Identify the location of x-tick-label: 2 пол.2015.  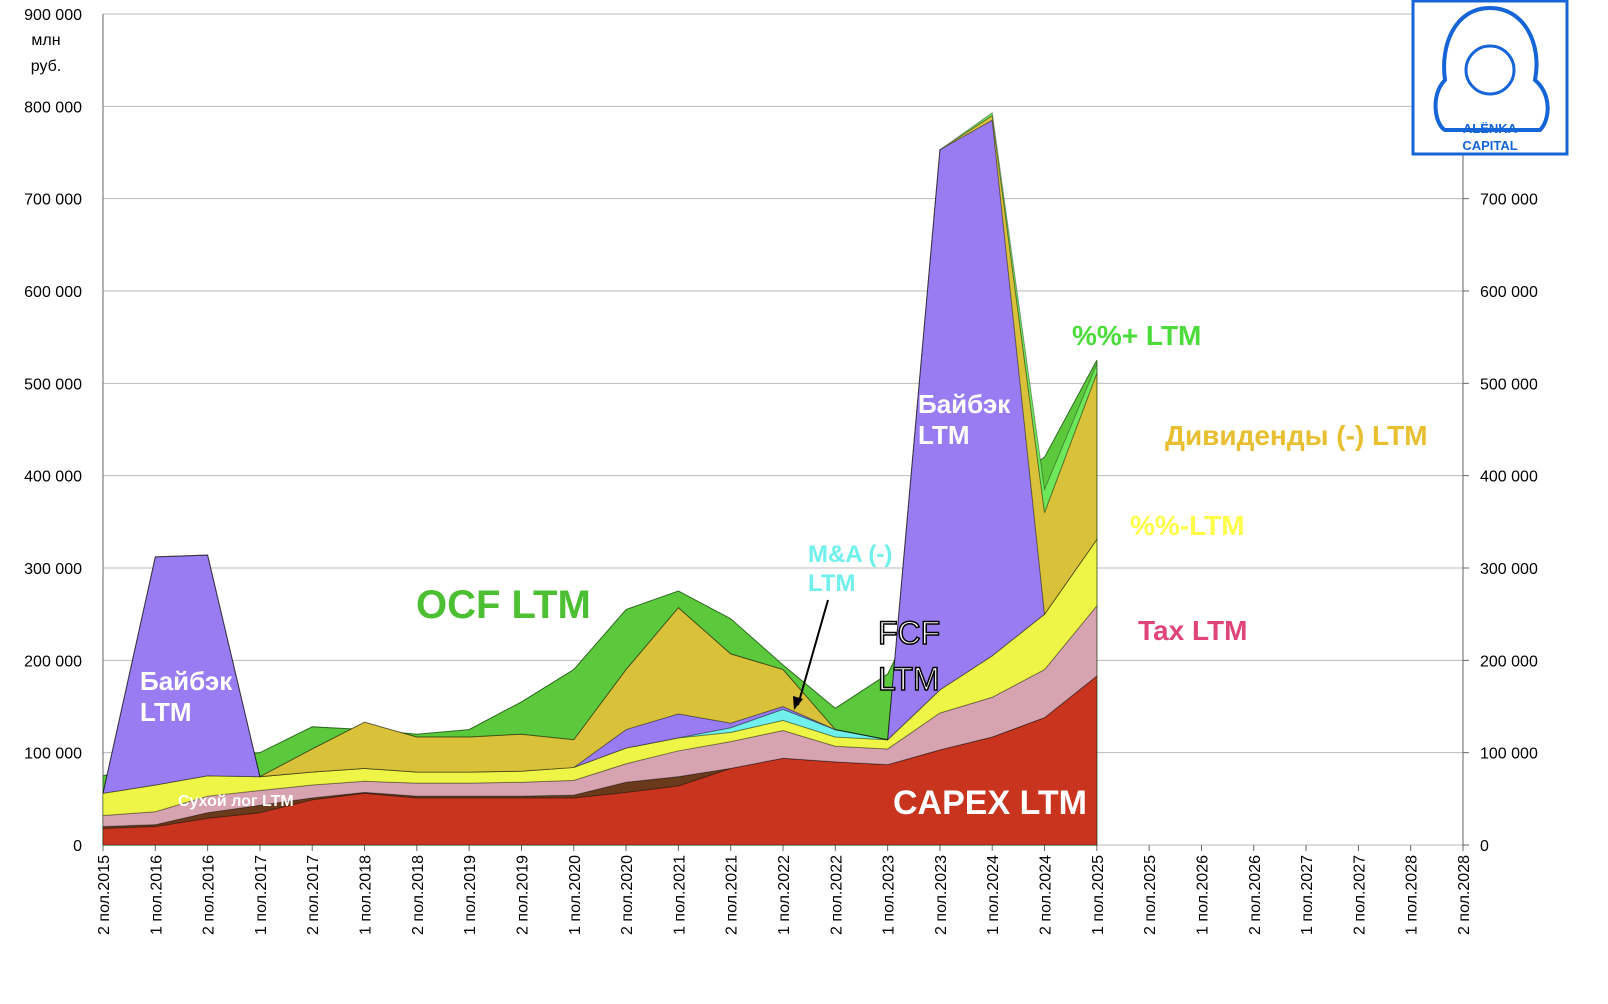
(104, 895).